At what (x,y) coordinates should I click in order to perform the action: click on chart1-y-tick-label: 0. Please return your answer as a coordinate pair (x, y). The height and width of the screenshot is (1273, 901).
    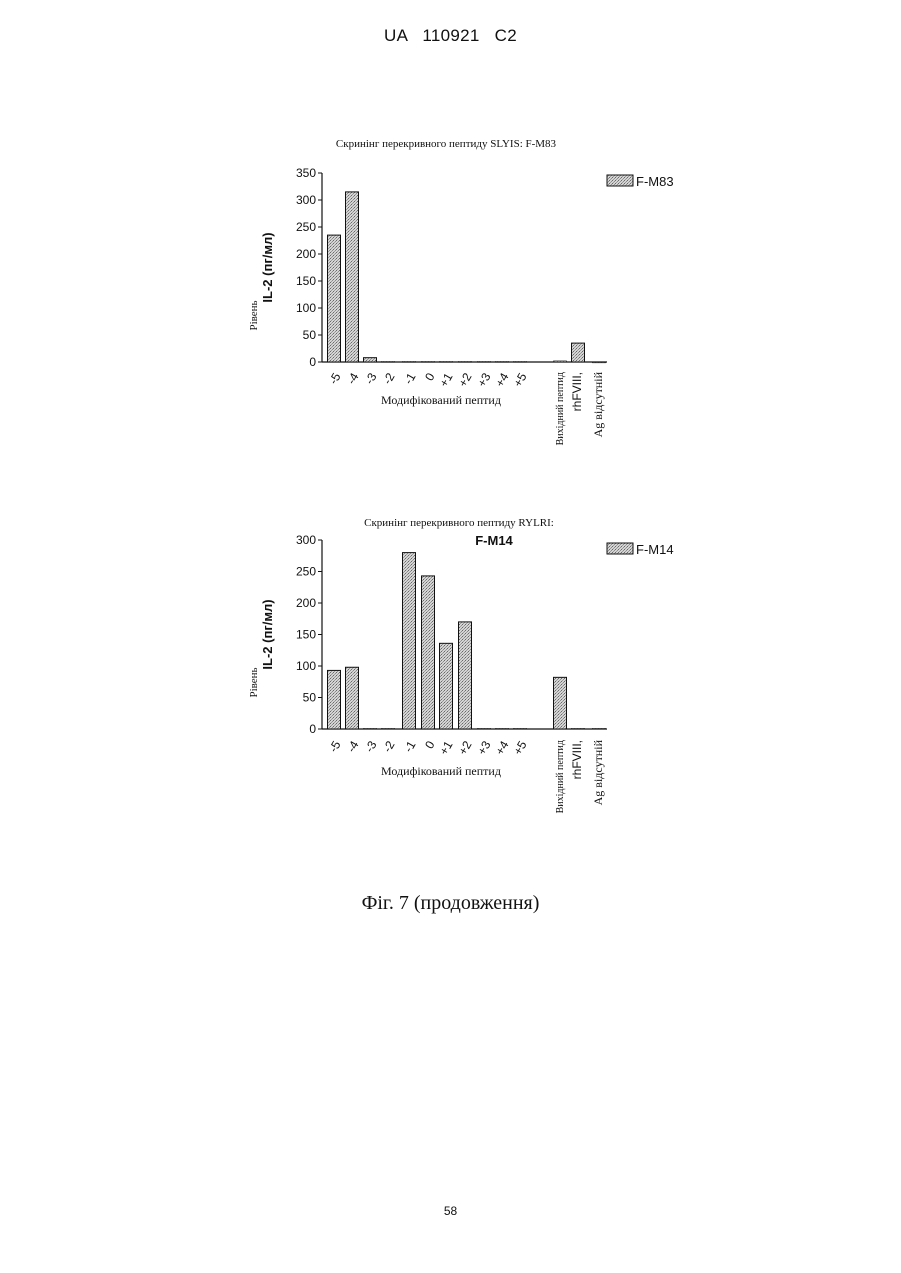
    Looking at the image, I should click on (312, 362).